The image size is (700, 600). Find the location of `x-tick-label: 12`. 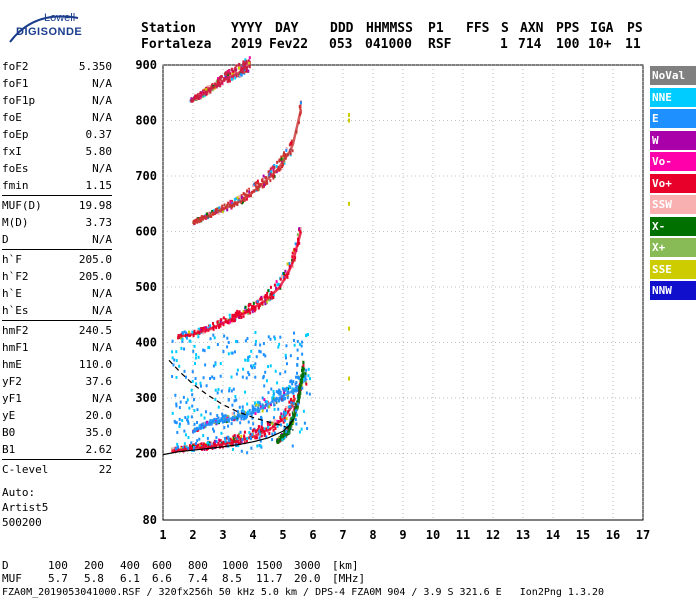

x-tick-label: 12 is located at coordinates (493, 535).